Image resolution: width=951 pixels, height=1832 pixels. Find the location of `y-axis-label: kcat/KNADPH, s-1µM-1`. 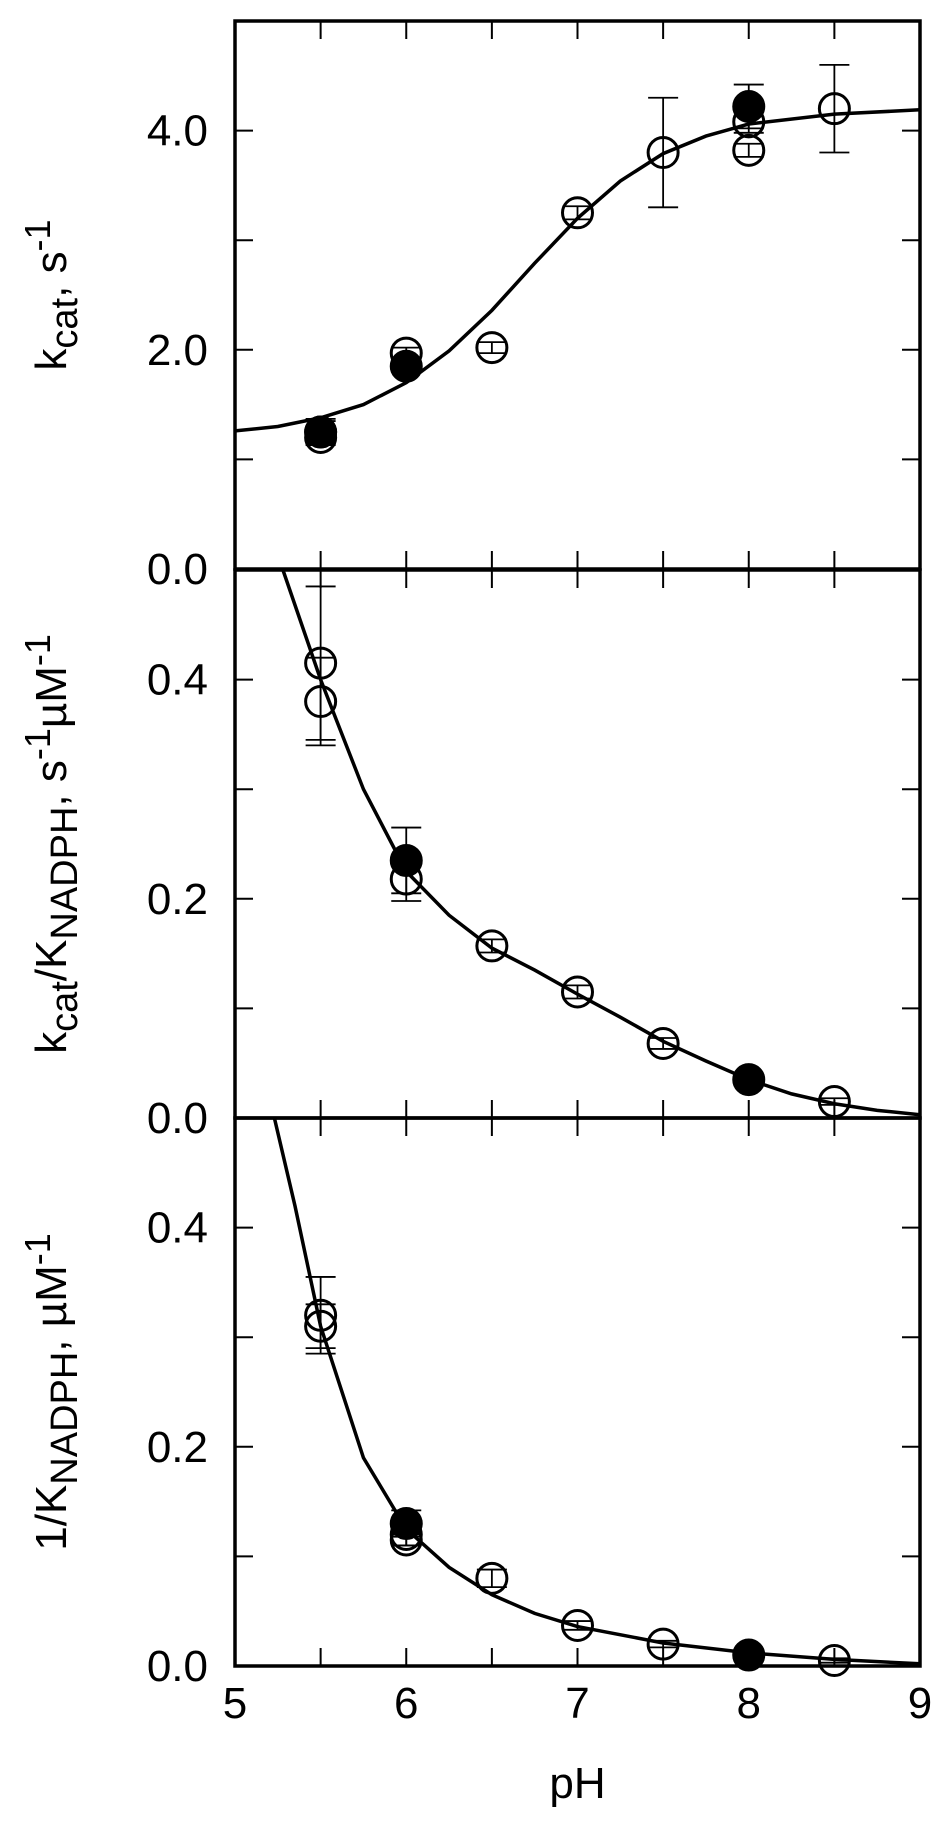

y-axis-label: kcat/KNADPH, s-1µM-1 is located at coordinates (52, 844).